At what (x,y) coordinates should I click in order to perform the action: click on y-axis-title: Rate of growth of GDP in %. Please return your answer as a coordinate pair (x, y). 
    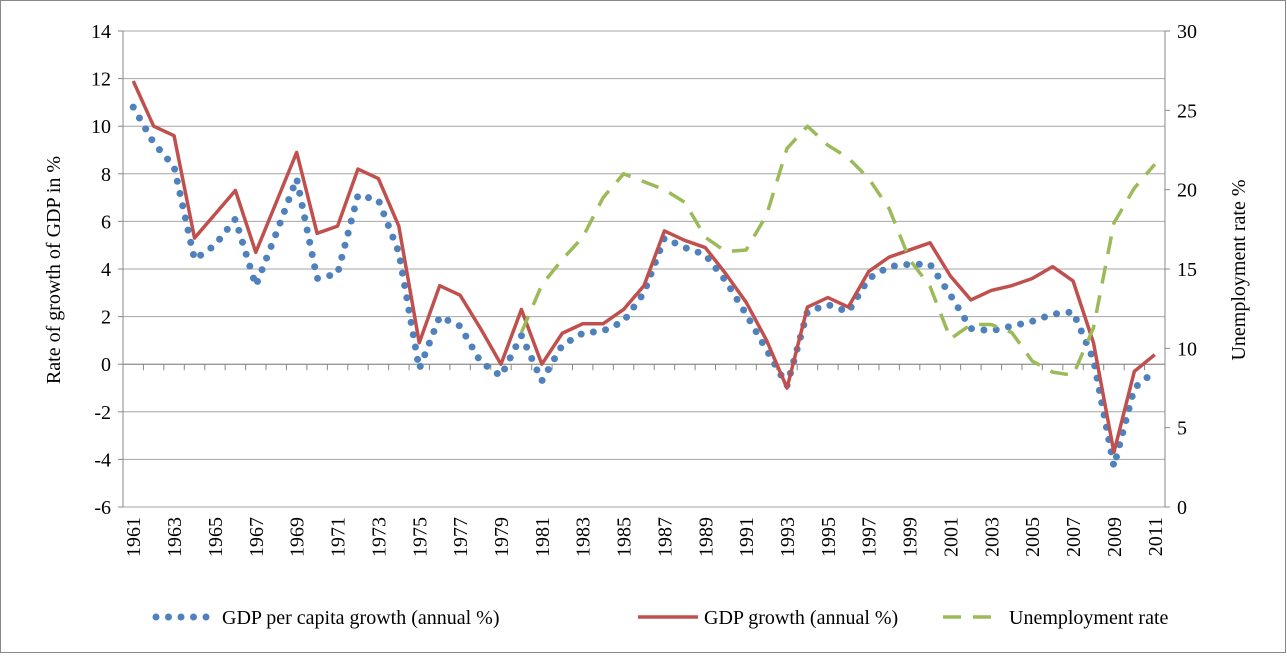
    Looking at the image, I should click on (54, 270).